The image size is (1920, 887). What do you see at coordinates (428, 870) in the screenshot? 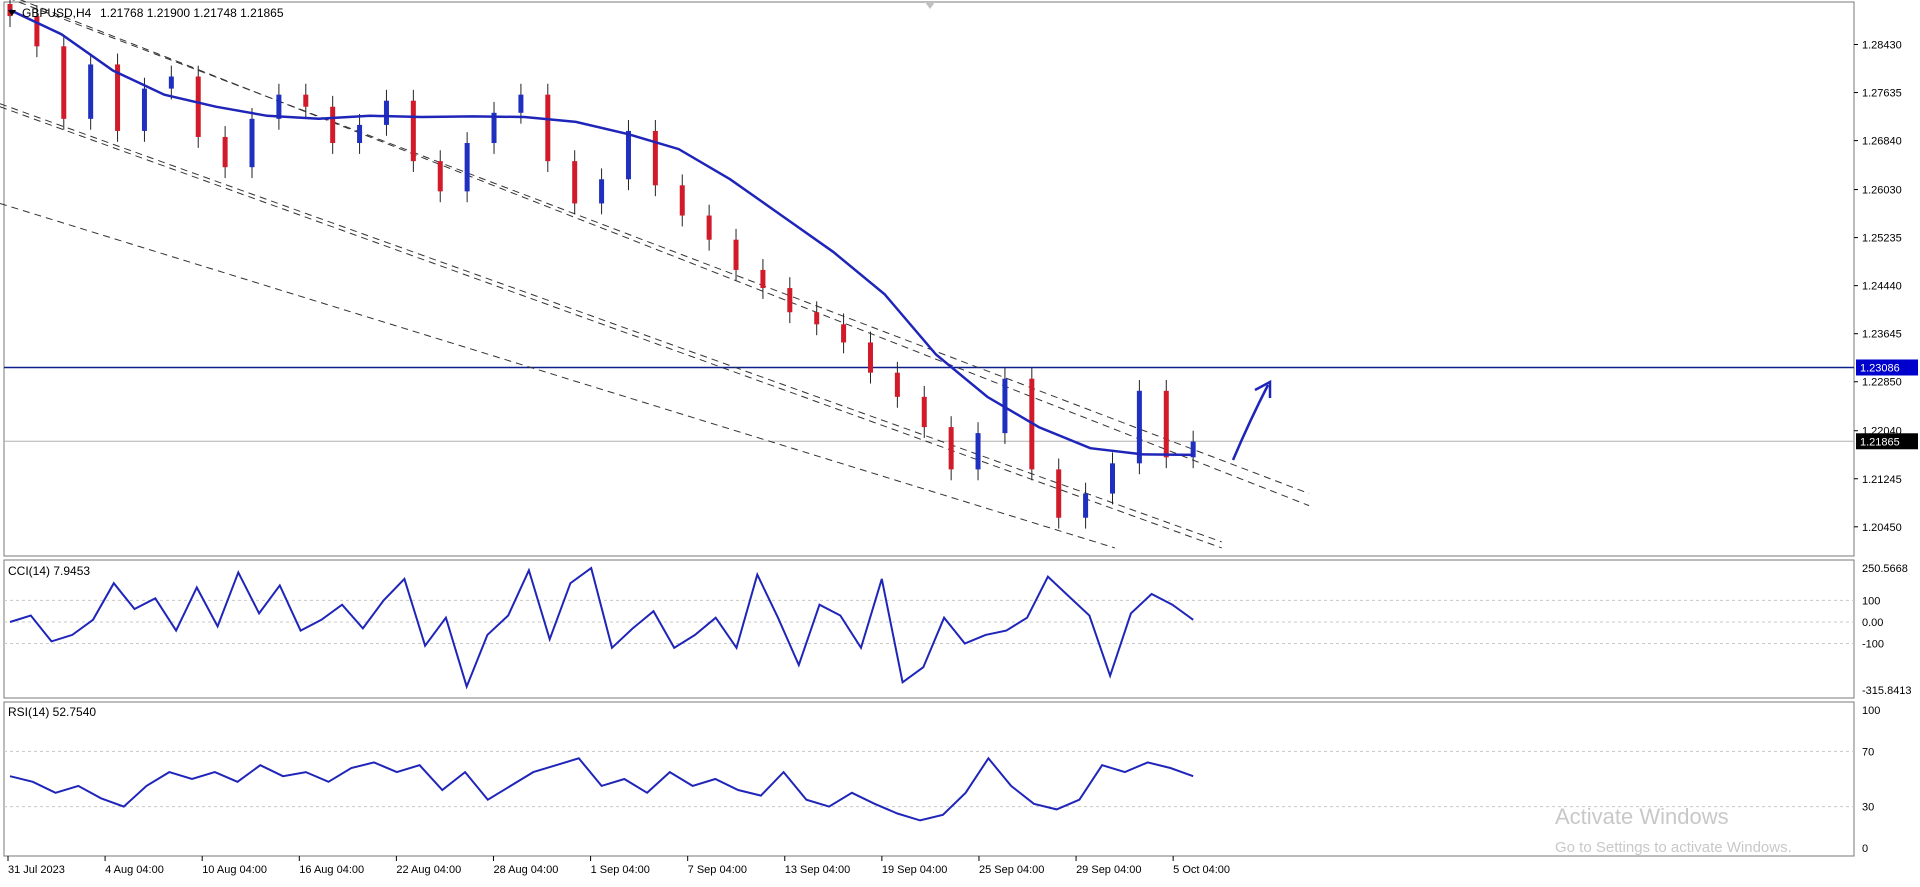
I see `time-tick-label: 22 Aug 04:00` at bounding box center [428, 870].